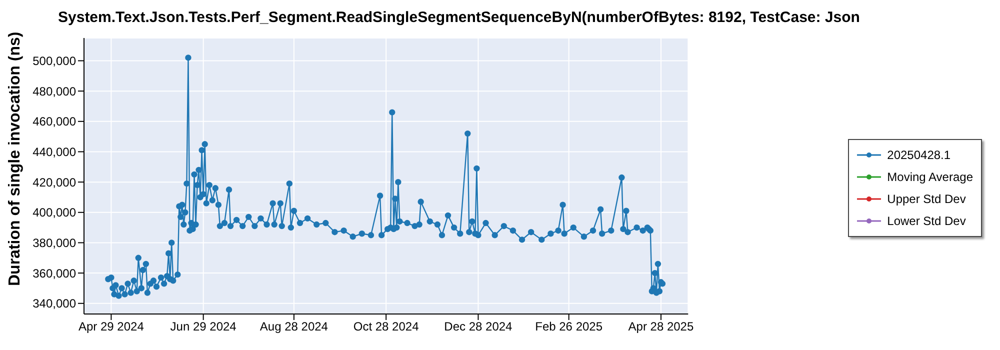  What do you see at coordinates (15, 159) in the screenshot?
I see `y-axis-title: Duration of single invocation (ns)` at bounding box center [15, 159].